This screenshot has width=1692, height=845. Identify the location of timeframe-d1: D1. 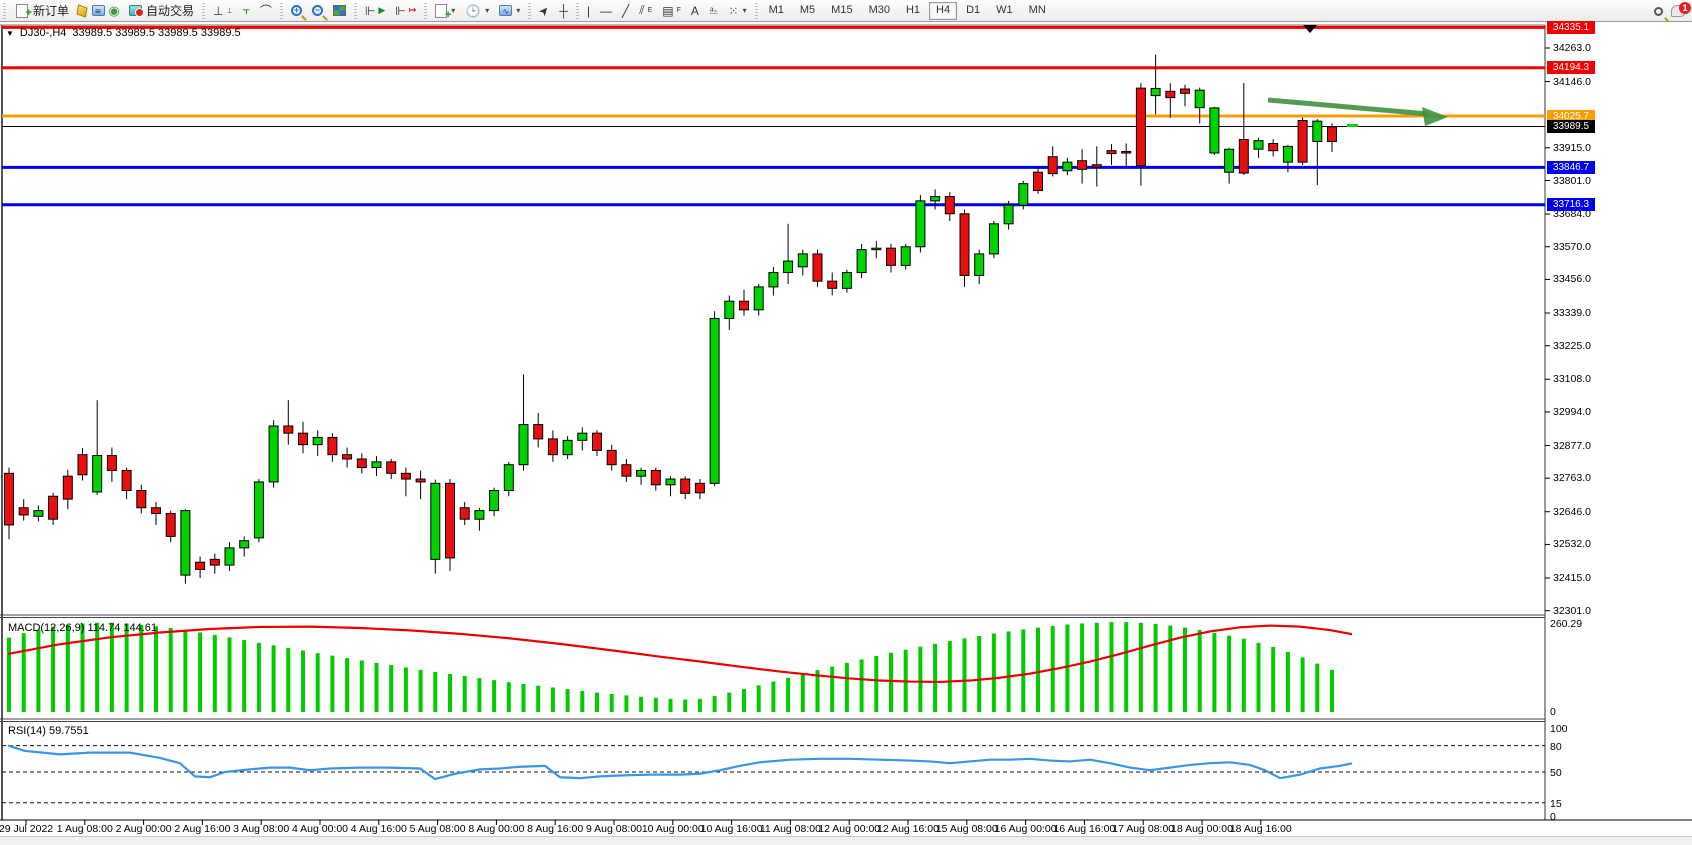
(973, 9).